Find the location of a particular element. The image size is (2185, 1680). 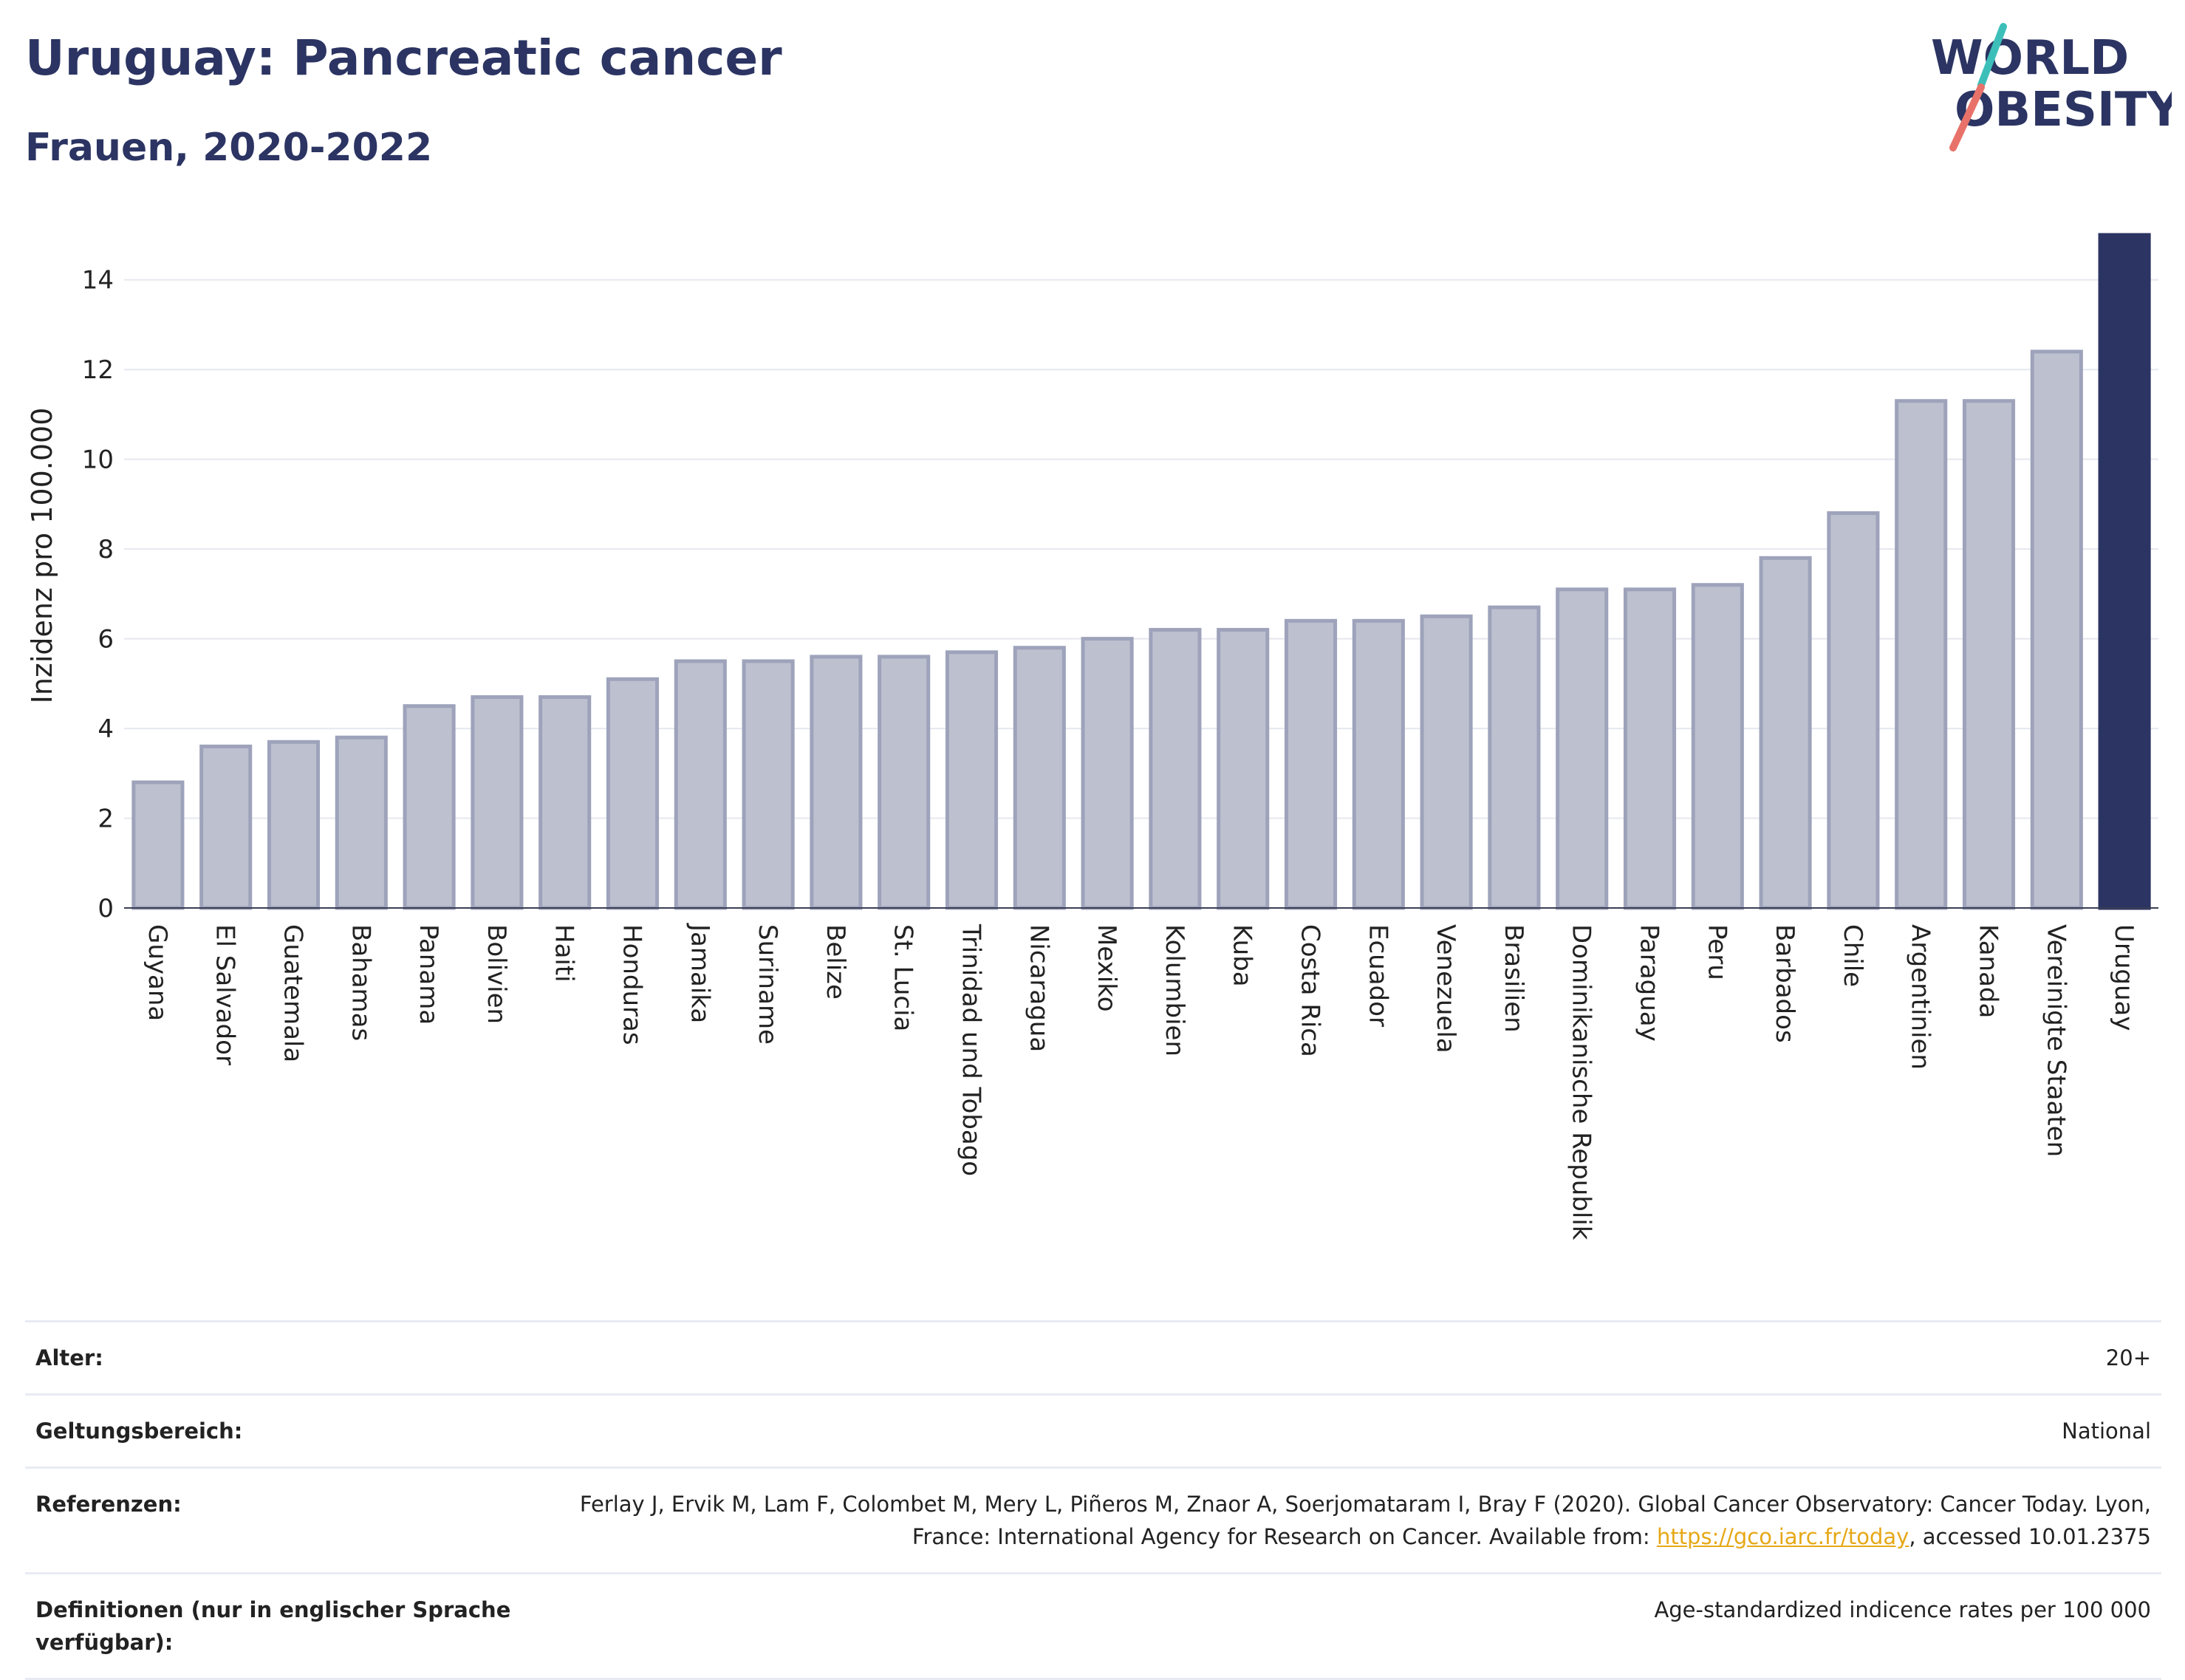

x-tick-label: Suriname is located at coordinates (767, 984).